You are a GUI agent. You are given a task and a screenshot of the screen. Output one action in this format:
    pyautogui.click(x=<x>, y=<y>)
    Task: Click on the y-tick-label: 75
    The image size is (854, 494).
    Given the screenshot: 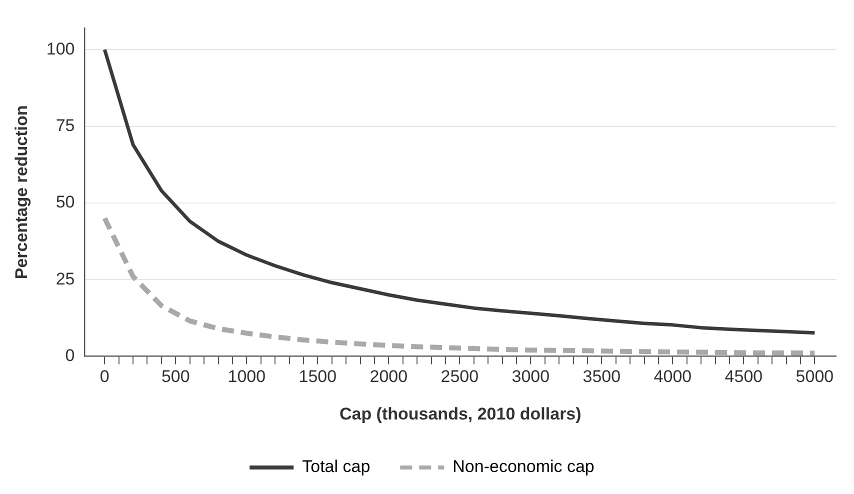 What is the action you would take?
    pyautogui.click(x=65, y=125)
    